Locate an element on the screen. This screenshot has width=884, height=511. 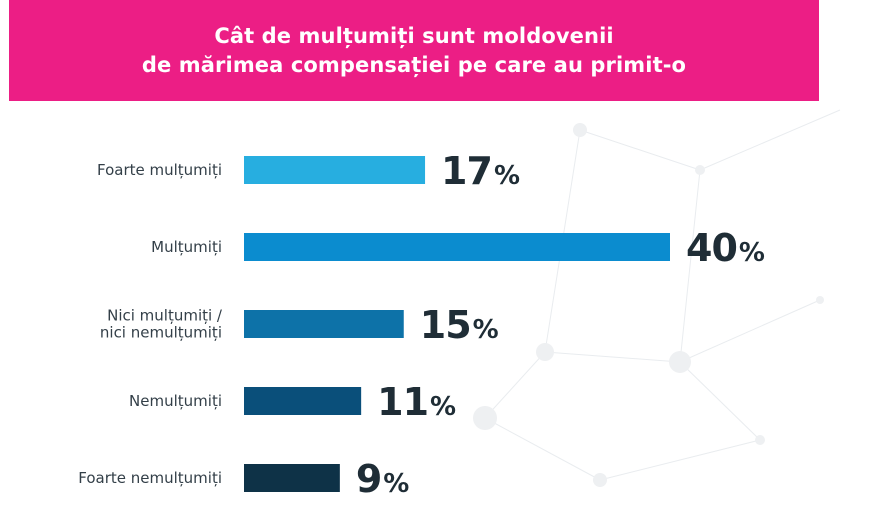
category-label: Mulțumiți is located at coordinates (186, 247).